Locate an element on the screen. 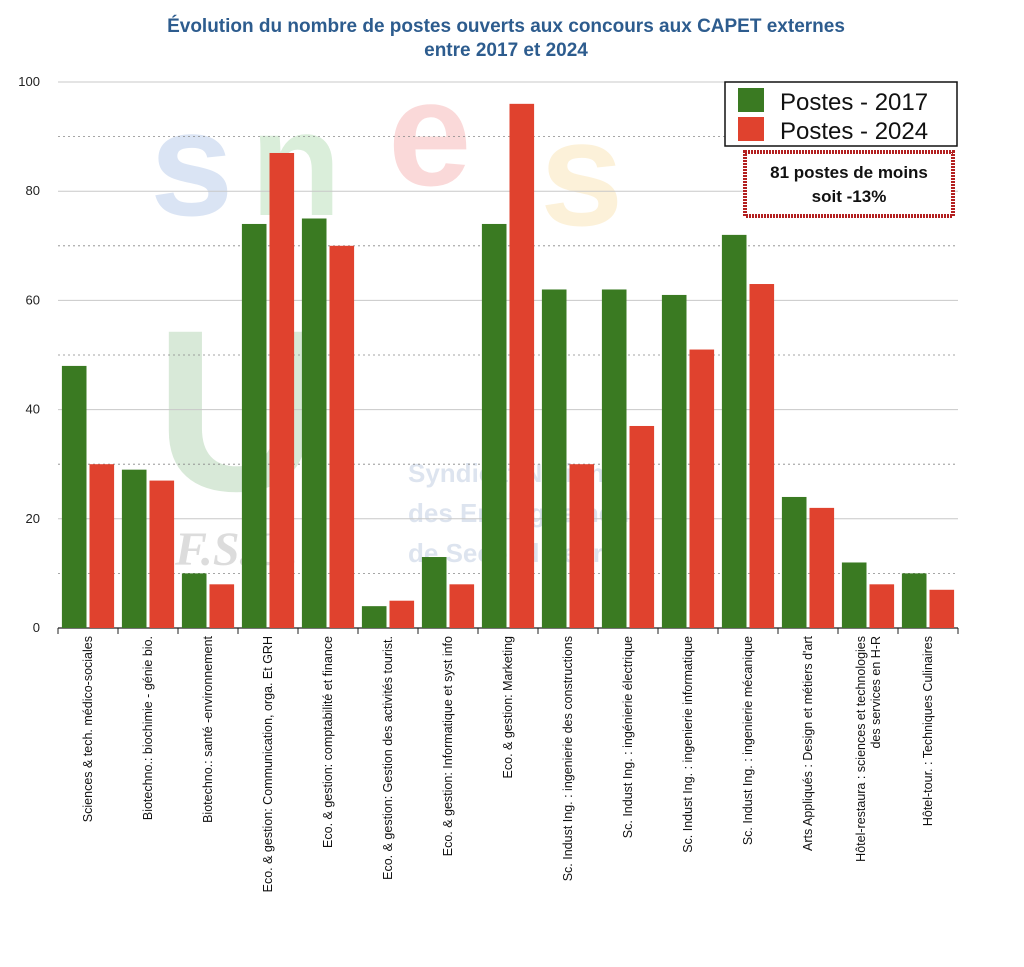 This screenshot has width=1024, height=967. y-tick-label: 60 is located at coordinates (33, 299).